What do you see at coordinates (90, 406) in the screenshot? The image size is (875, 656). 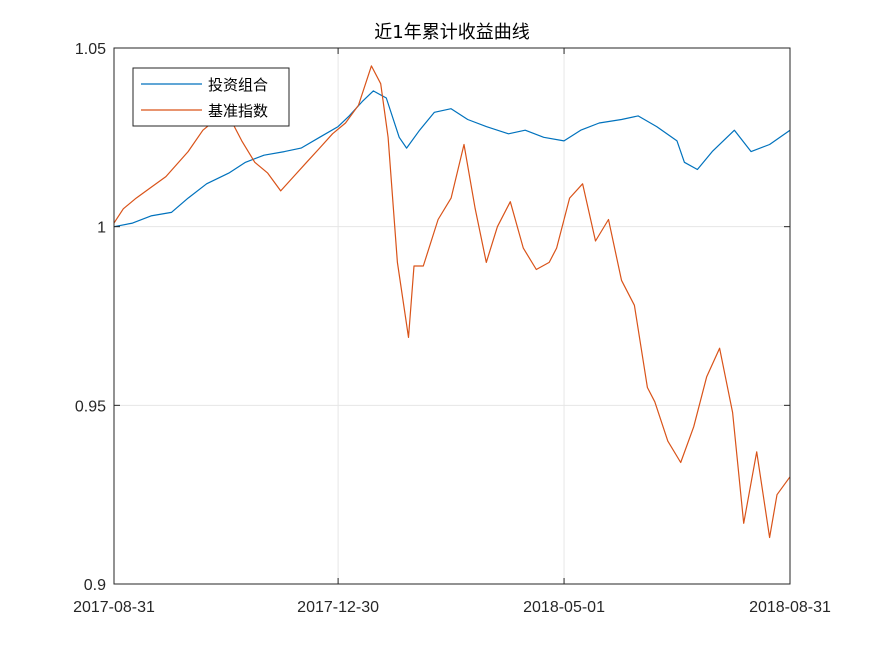 I see `y-tick-label: 0.95` at bounding box center [90, 406].